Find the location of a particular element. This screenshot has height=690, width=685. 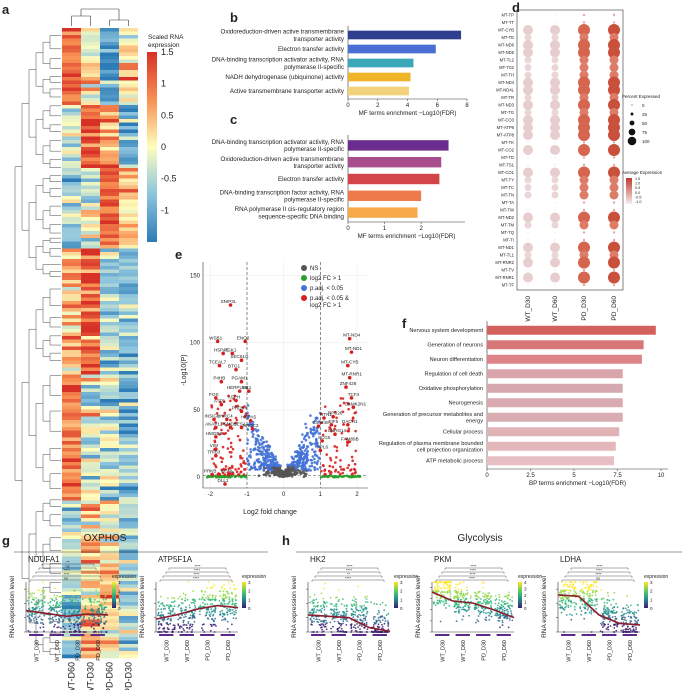

dot-plot-dot is located at coordinates (584, 225).